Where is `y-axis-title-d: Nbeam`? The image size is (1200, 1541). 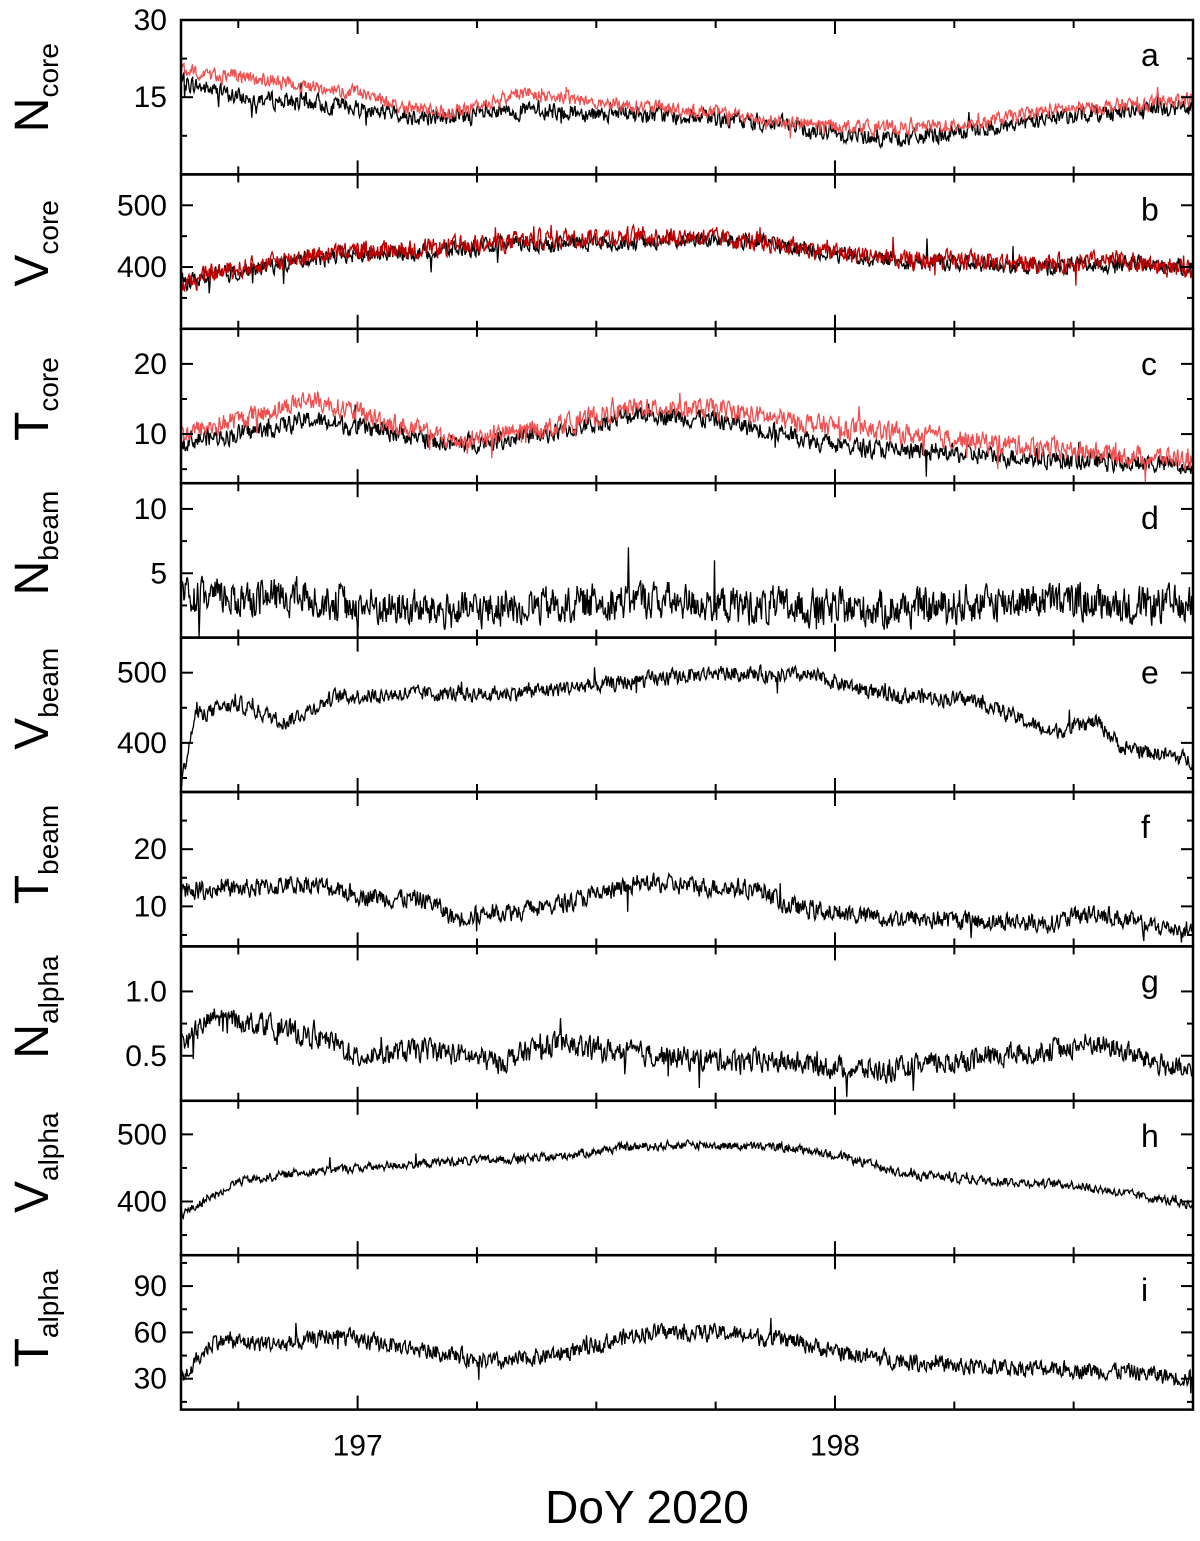
y-axis-title-d: Nbeam is located at coordinates (35, 543).